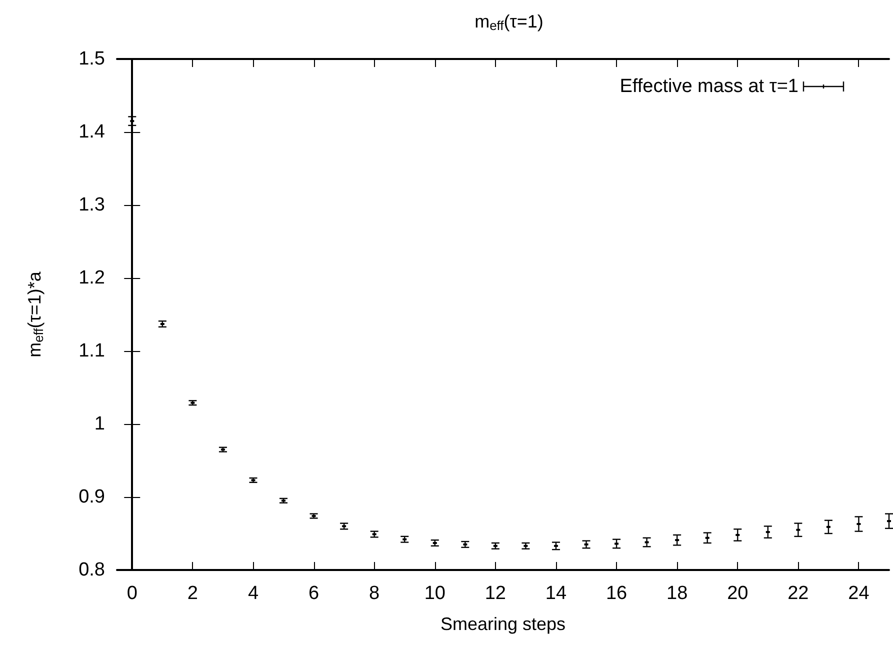 This screenshot has width=893, height=653. Describe the element at coordinates (91, 351) in the screenshot. I see `y-tick-label: 1.1` at that location.